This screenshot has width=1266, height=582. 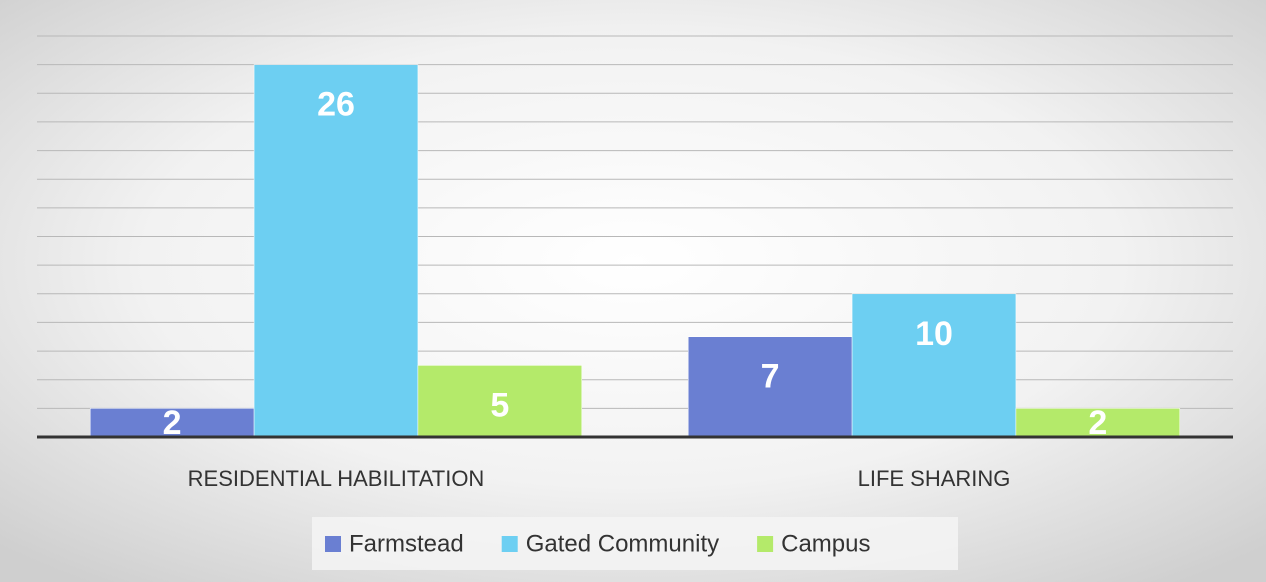 I want to click on legend-box, so click(x=635, y=543).